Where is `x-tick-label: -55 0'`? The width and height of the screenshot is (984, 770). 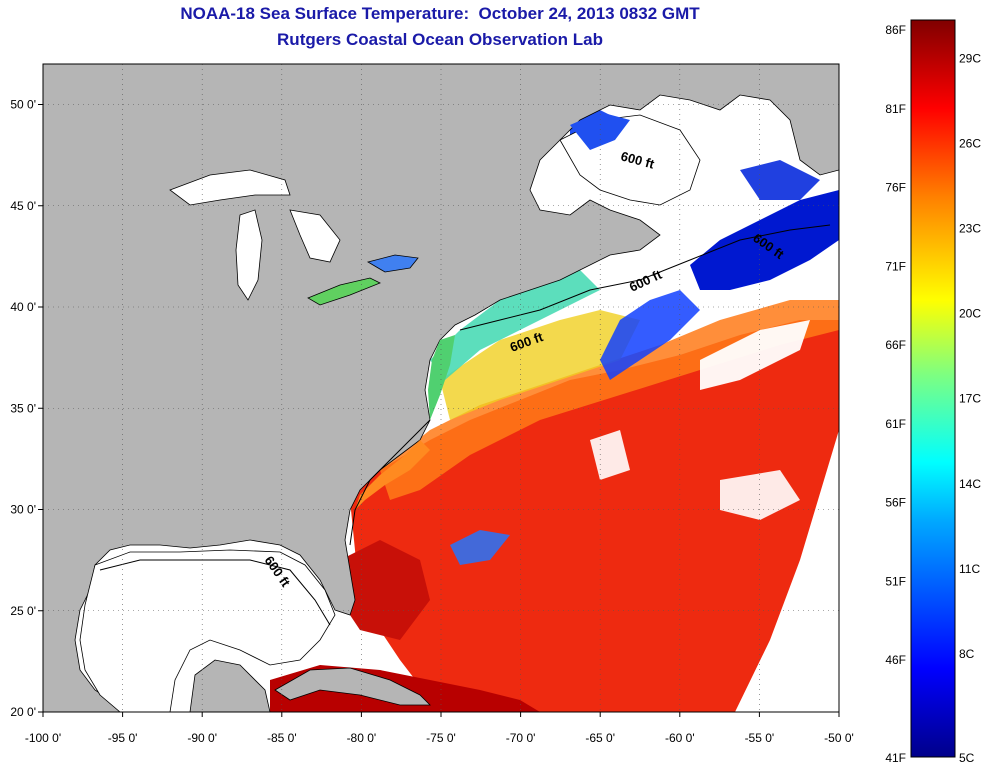 x-tick-label: -55 0' is located at coordinates (760, 738).